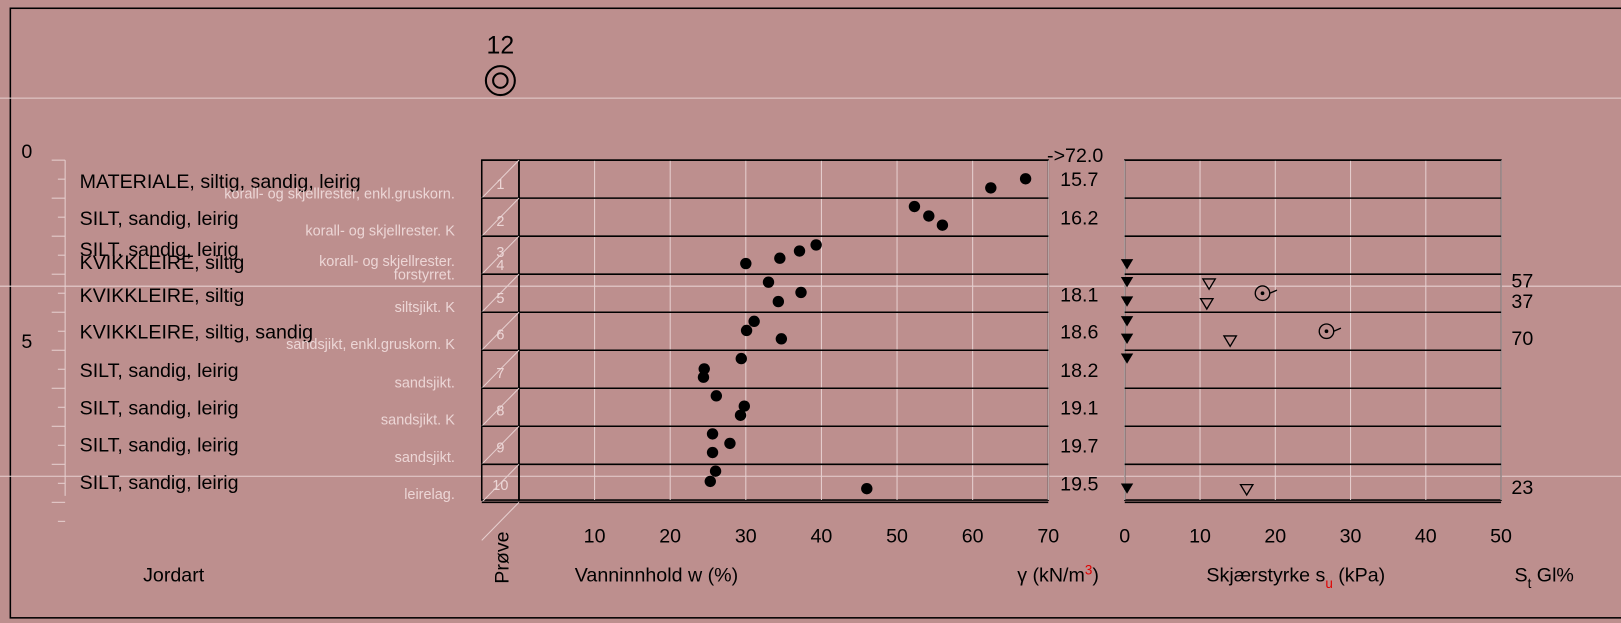 Image resolution: width=1621 pixels, height=623 pixels. What do you see at coordinates (418, 421) in the screenshot?
I see `soil-note: sandsjikt. K` at bounding box center [418, 421].